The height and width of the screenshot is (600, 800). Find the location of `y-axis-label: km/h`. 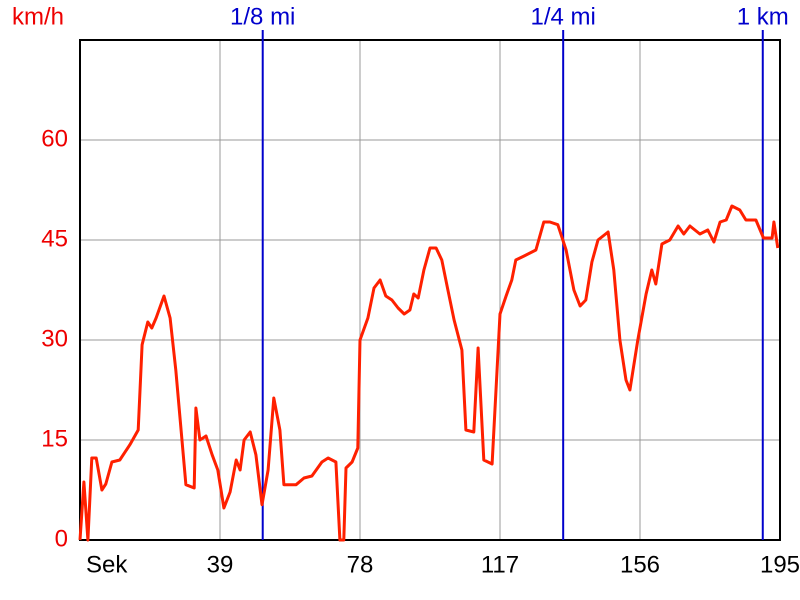

y-axis-label: km/h is located at coordinates (38, 16).